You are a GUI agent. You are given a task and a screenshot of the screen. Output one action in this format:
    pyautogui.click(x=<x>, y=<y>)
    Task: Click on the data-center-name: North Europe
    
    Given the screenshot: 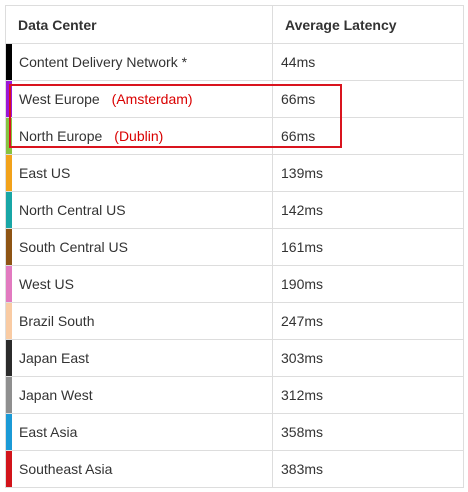 What is the action you would take?
    pyautogui.click(x=61, y=136)
    